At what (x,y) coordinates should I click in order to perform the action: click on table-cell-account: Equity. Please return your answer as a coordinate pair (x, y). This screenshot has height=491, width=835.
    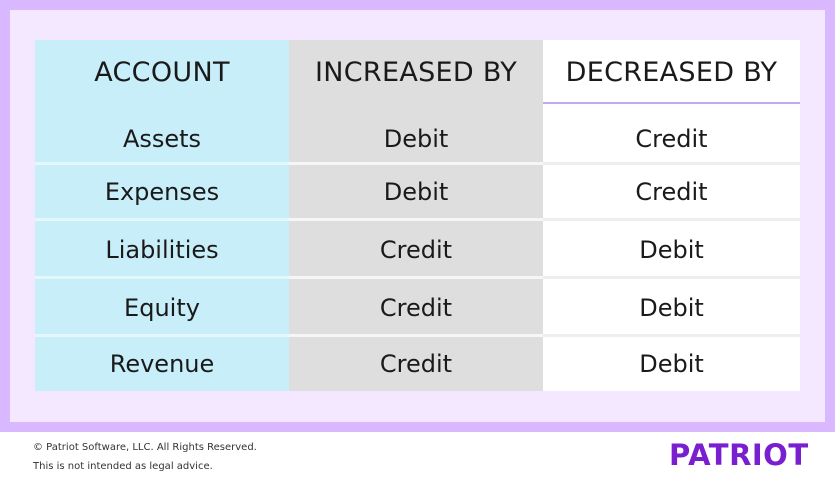
    Looking at the image, I should click on (162, 307).